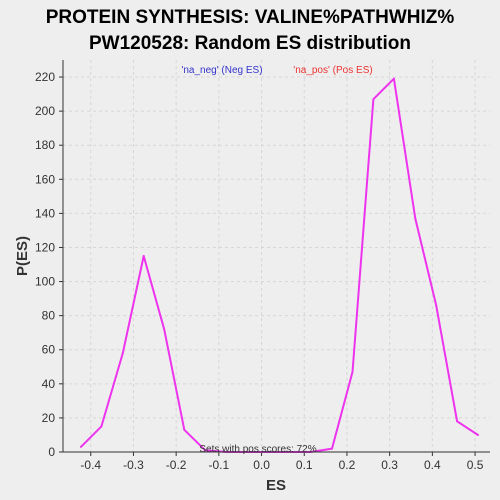 This screenshot has height=500, width=500. Describe the element at coordinates (261, 465) in the screenshot. I see `x-tick-label: 0.0` at that location.